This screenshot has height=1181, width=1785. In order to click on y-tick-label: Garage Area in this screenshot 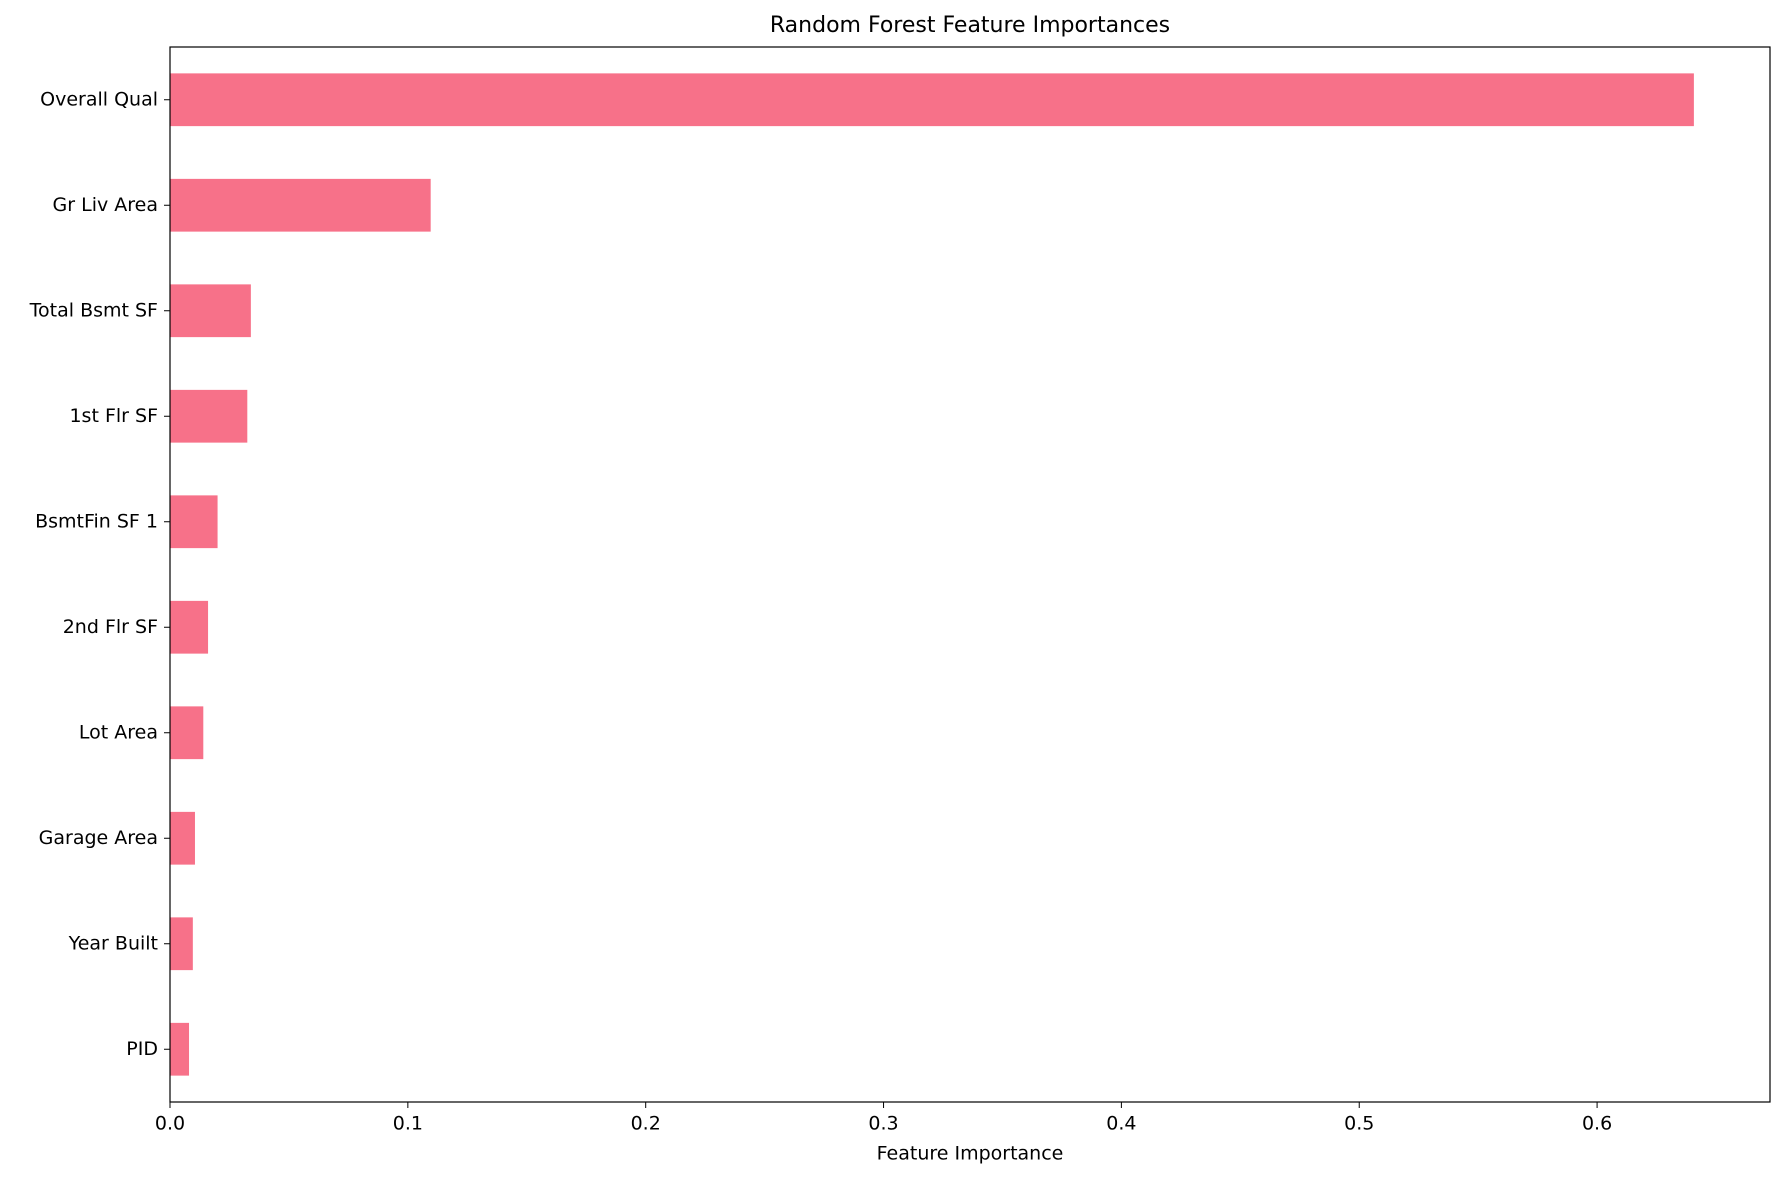, I will do `click(98, 838)`.